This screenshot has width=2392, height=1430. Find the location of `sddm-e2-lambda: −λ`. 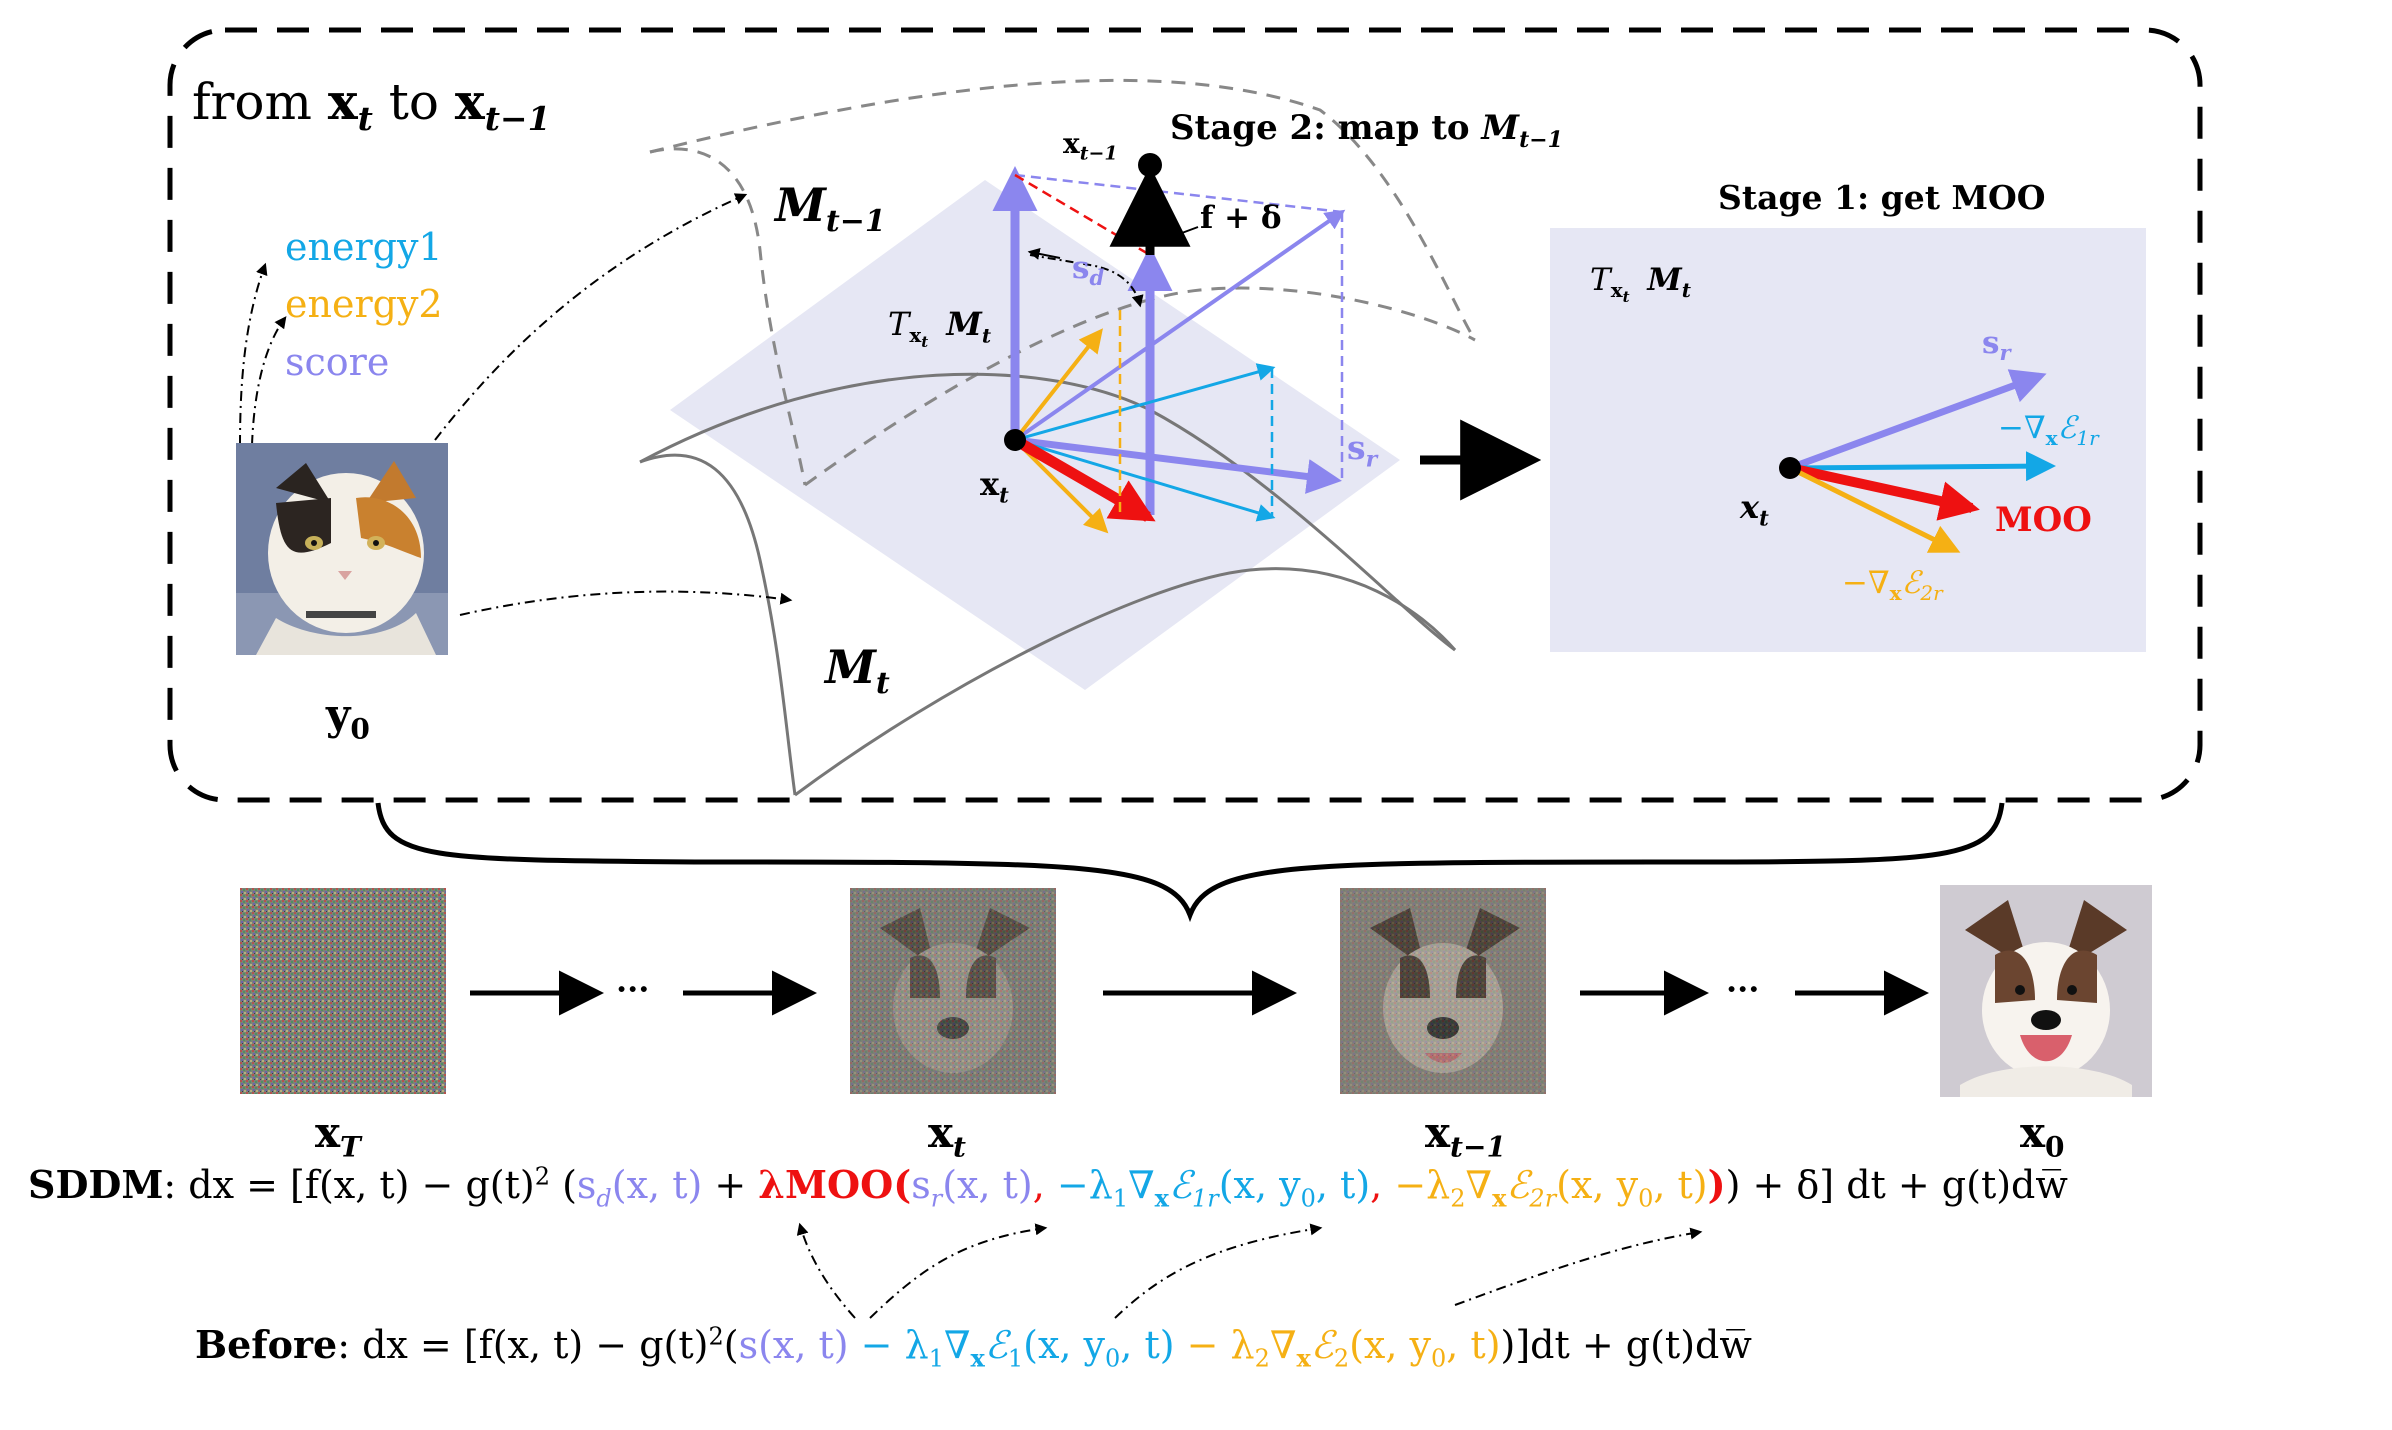

sddm-e2-lambda: −λ is located at coordinates (1422, 1185).